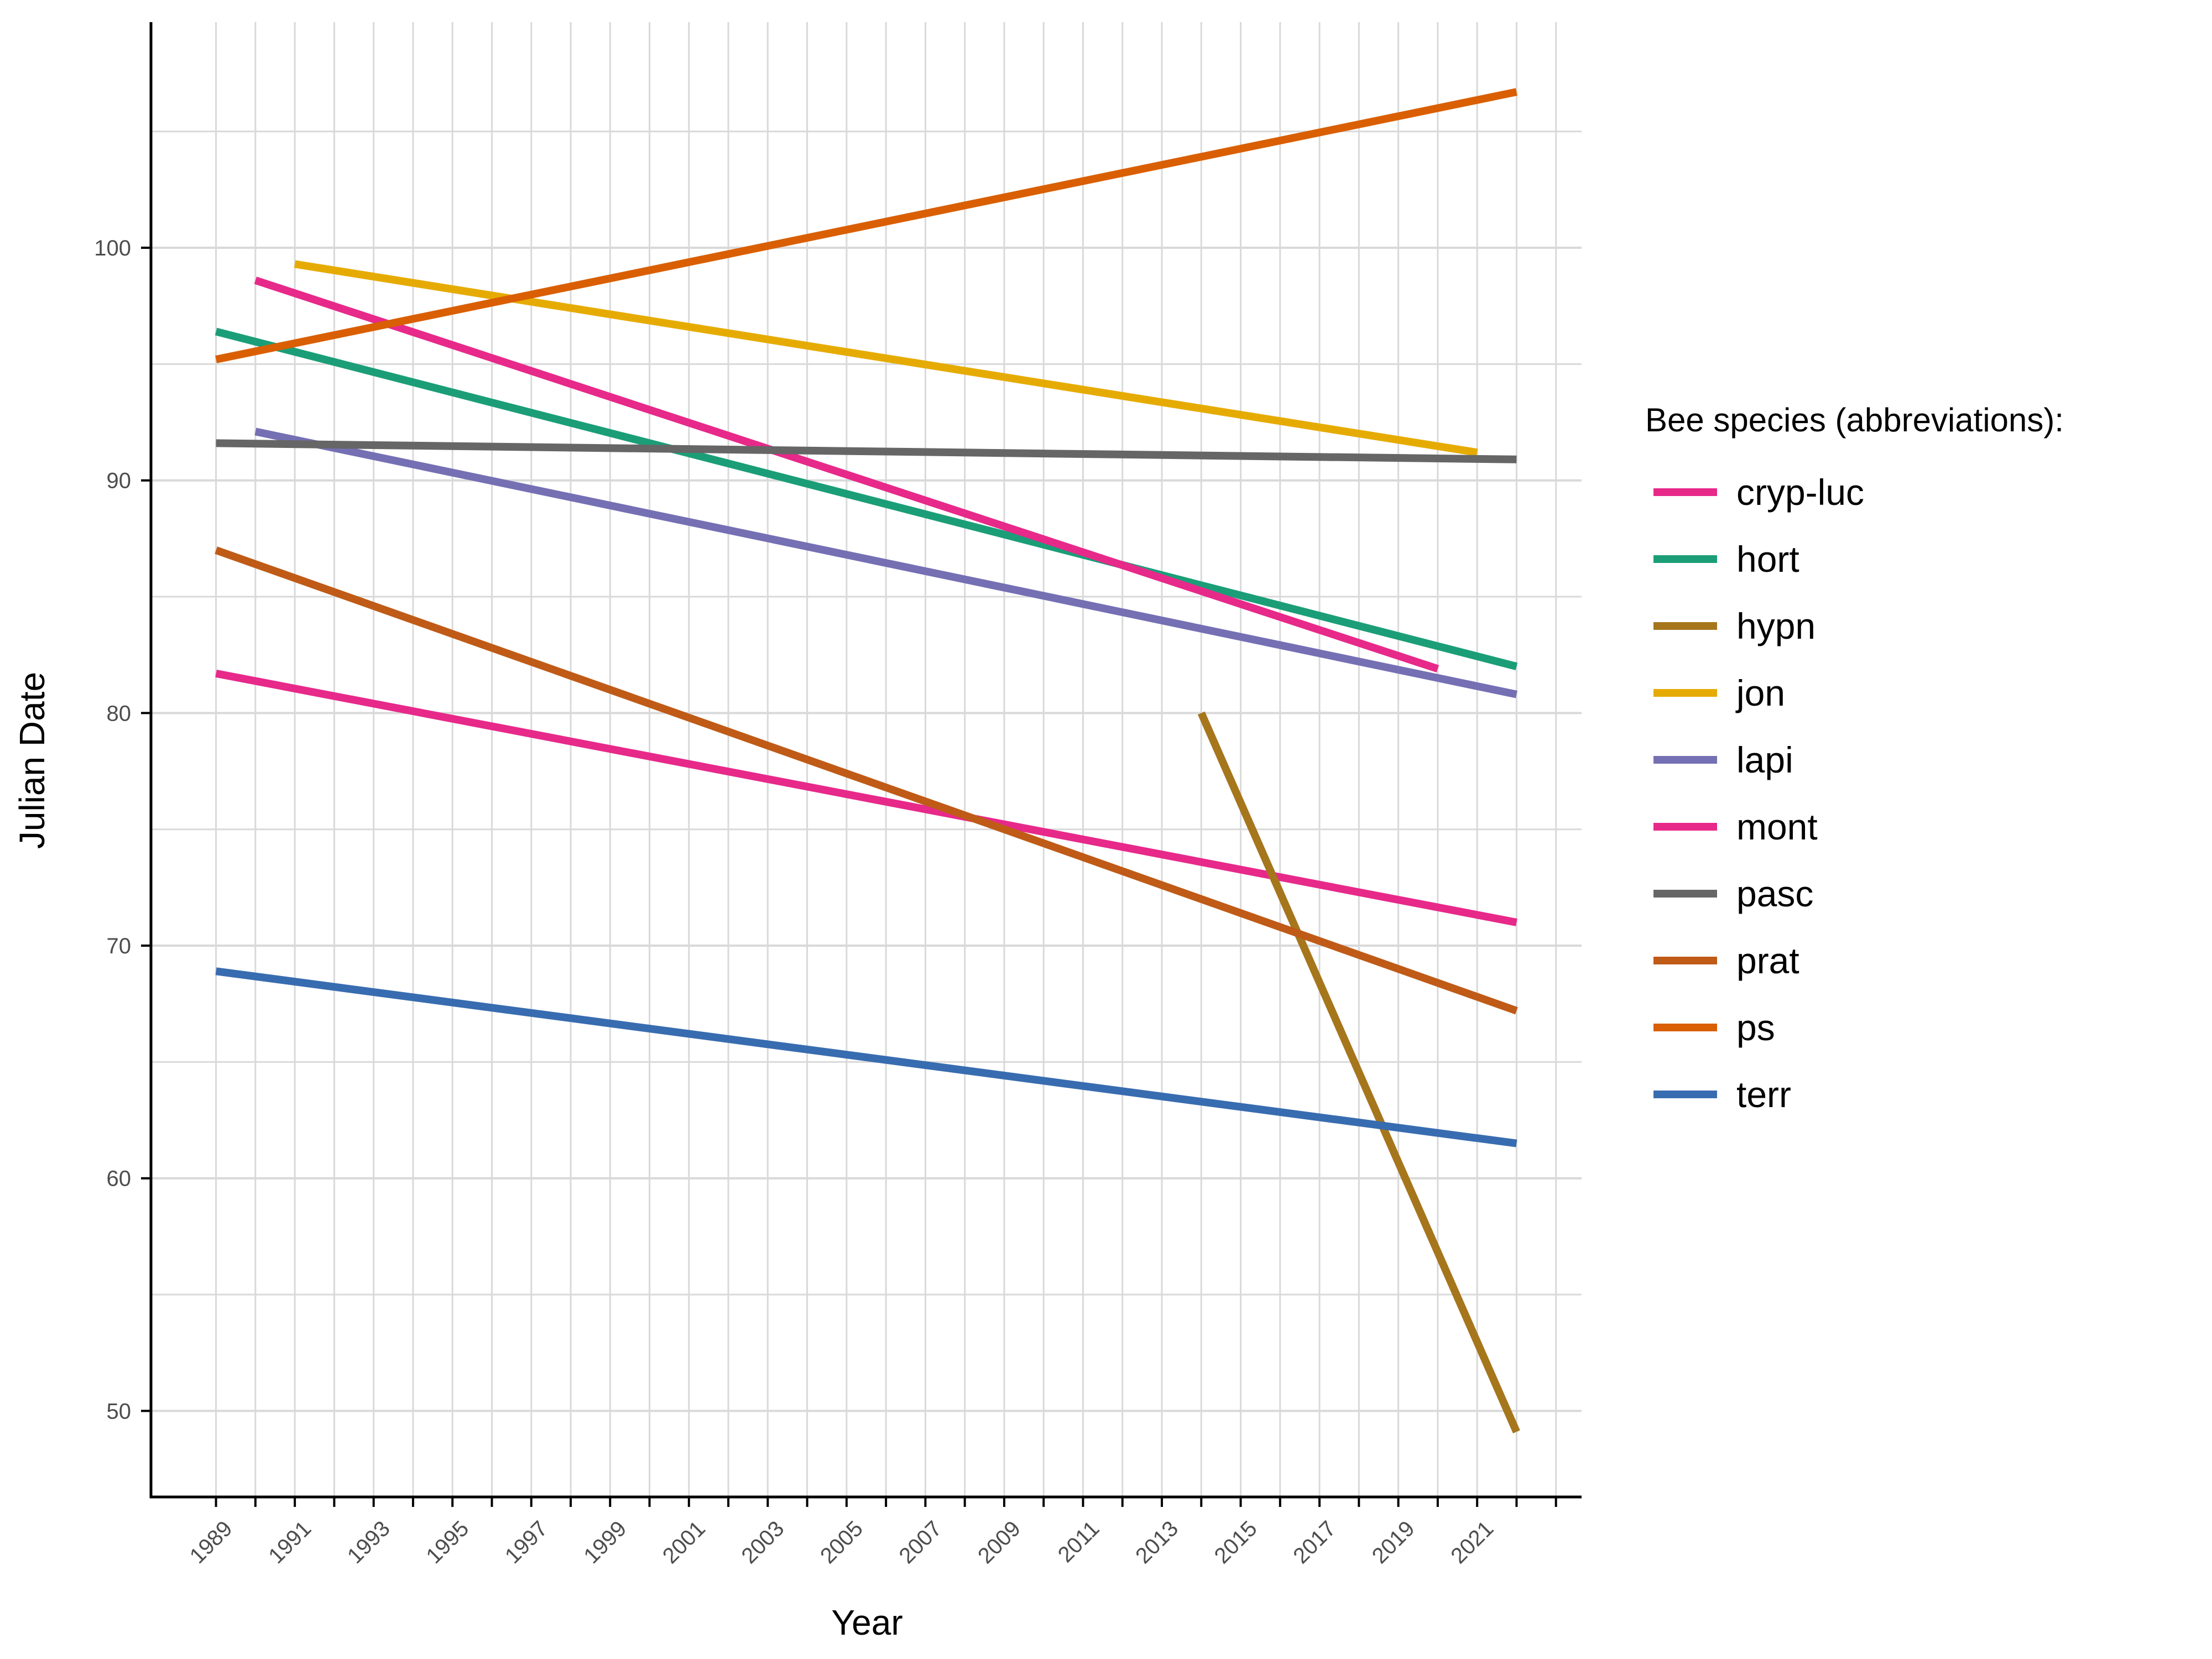  Describe the element at coordinates (921, 1542) in the screenshot. I see `x-tick-label: 2007` at that location.